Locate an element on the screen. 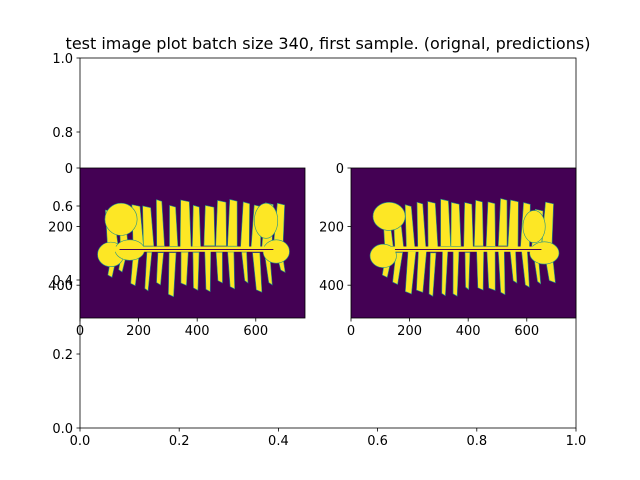  outer-x-tick-label: 0.4 is located at coordinates (278, 441).